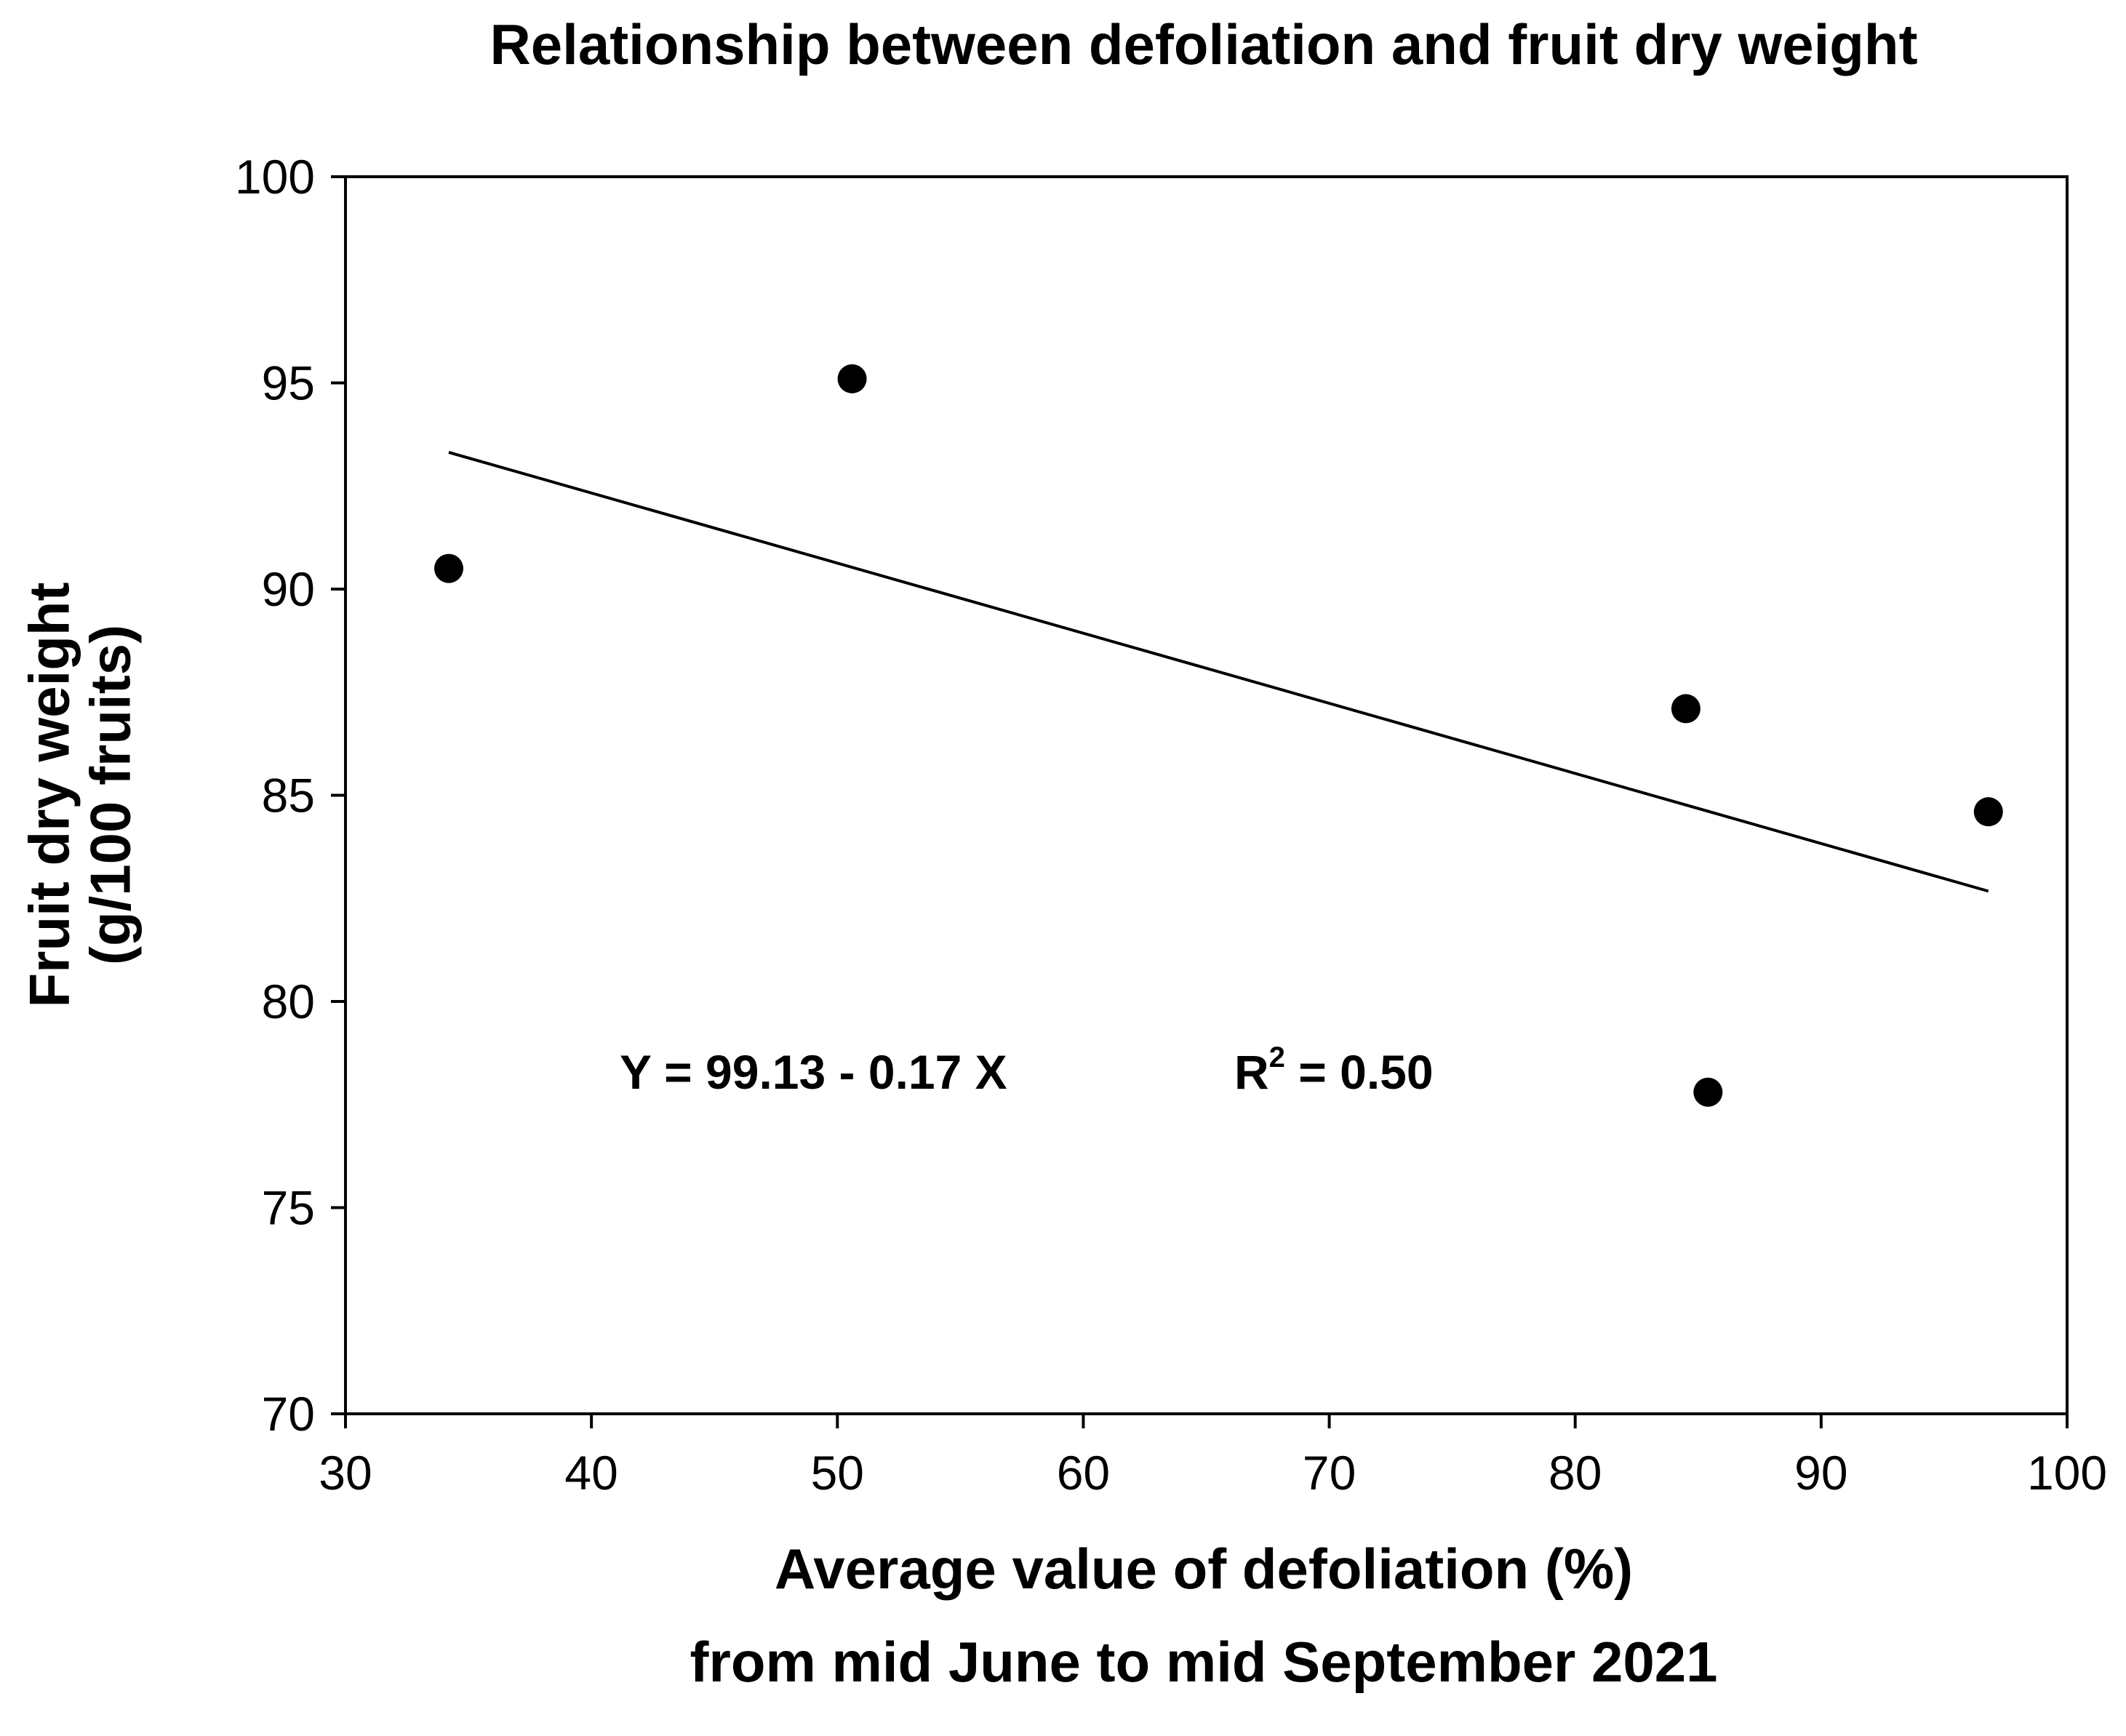  Describe the element at coordinates (345, 1473) in the screenshot. I see `x-tick-label: 30` at that location.